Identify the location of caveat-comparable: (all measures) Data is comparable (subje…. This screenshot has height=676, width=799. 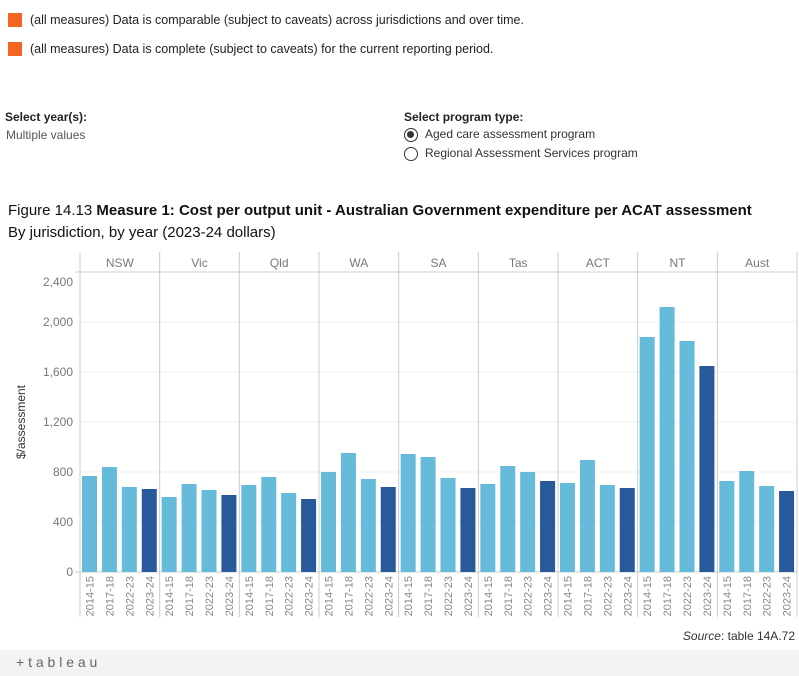
(277, 20).